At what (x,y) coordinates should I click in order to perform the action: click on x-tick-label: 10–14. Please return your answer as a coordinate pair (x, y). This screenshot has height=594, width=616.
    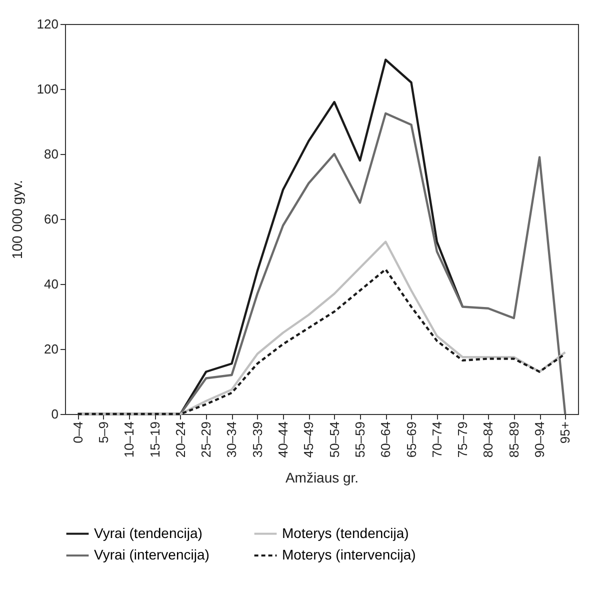
    Looking at the image, I should click on (129, 440).